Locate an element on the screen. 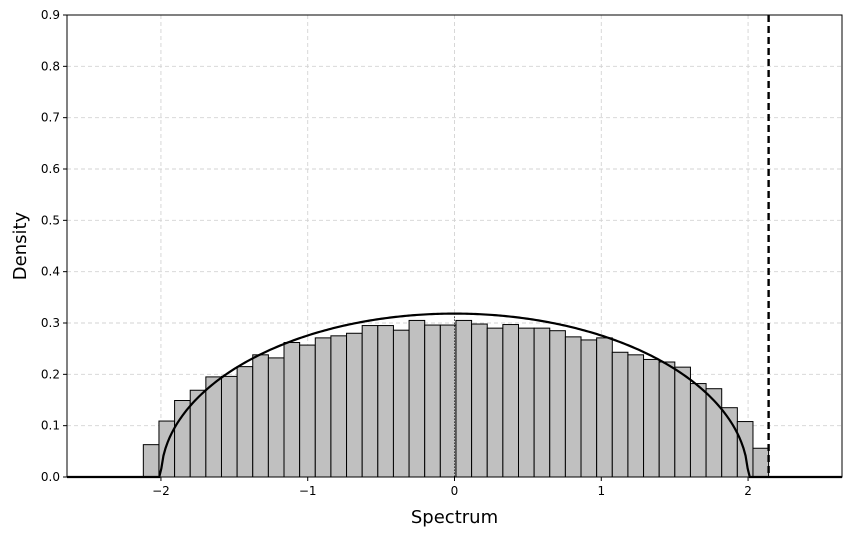 Image resolution: width=852 pixels, height=536 pixels. x-tick-label: −1 is located at coordinates (308, 491).